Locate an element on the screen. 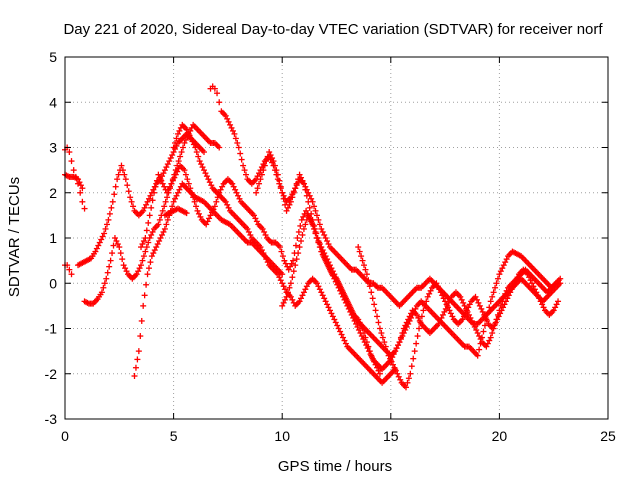 The image size is (640, 480). y-tick-label: -1 is located at coordinates (51, 329).